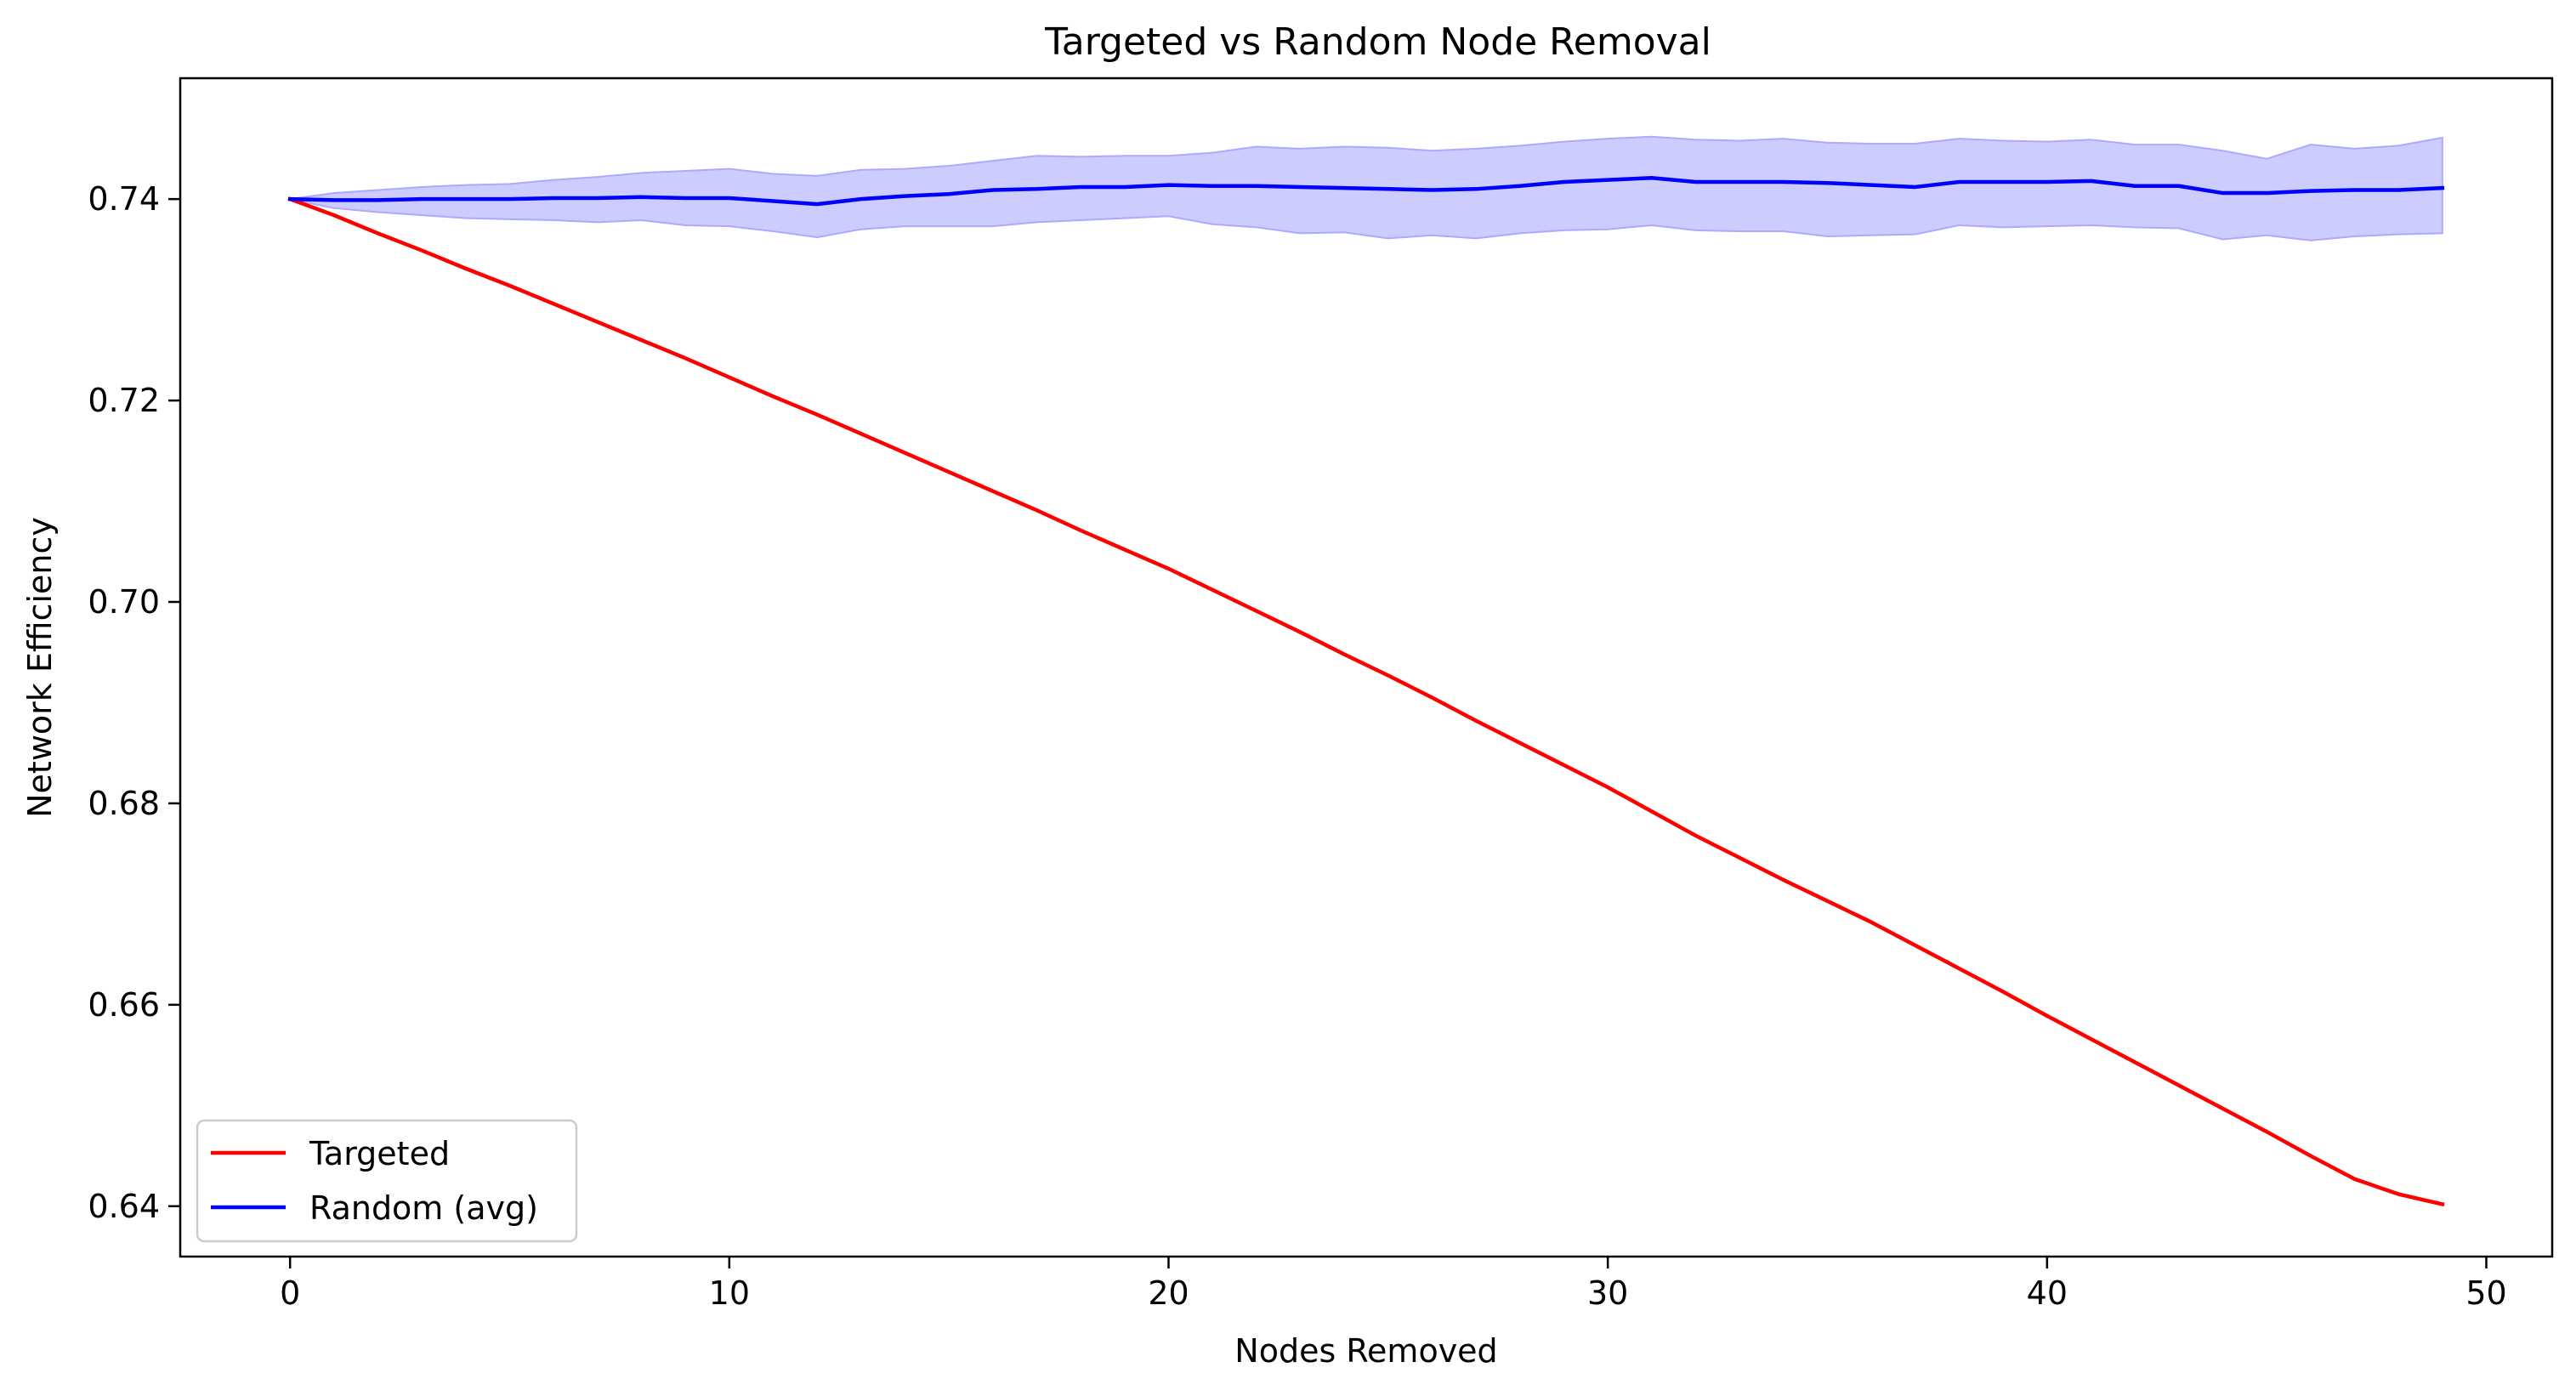  Describe the element at coordinates (380, 1153) in the screenshot. I see `legend-label-targeted: Targeted` at that location.